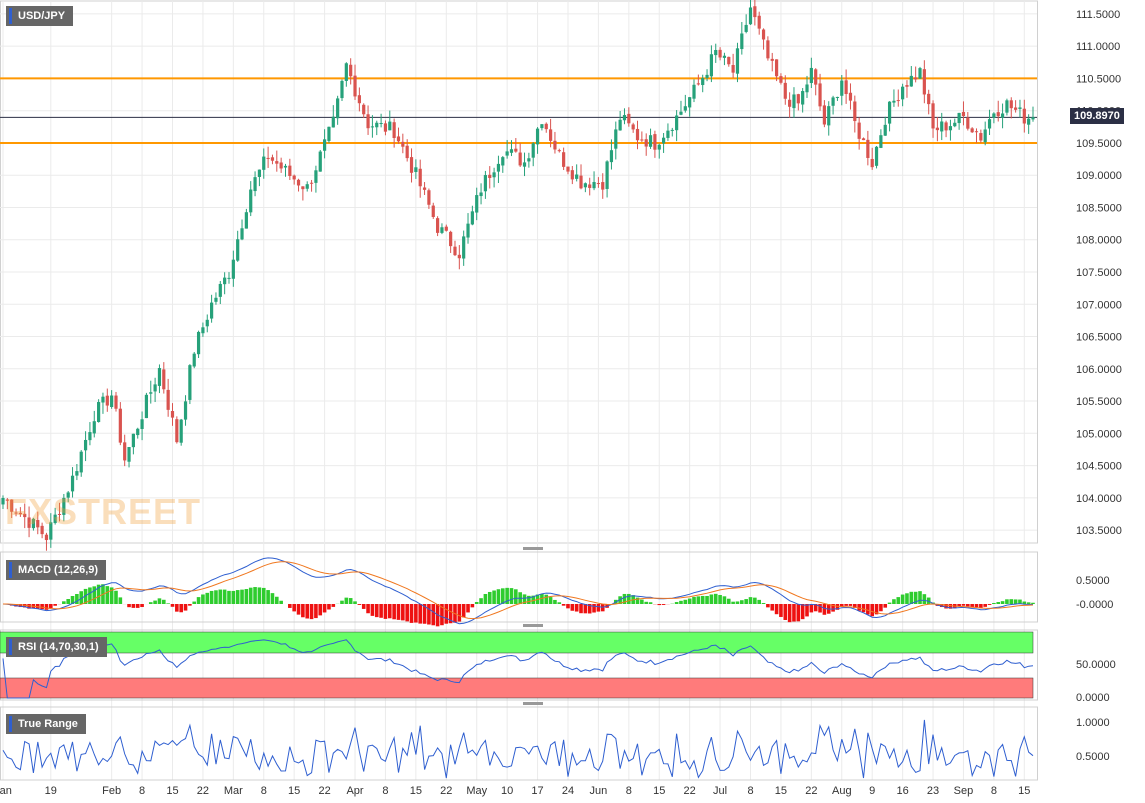  Describe the element at coordinates (1099, 531) in the screenshot. I see `price-tick-label: 103.5000` at that location.